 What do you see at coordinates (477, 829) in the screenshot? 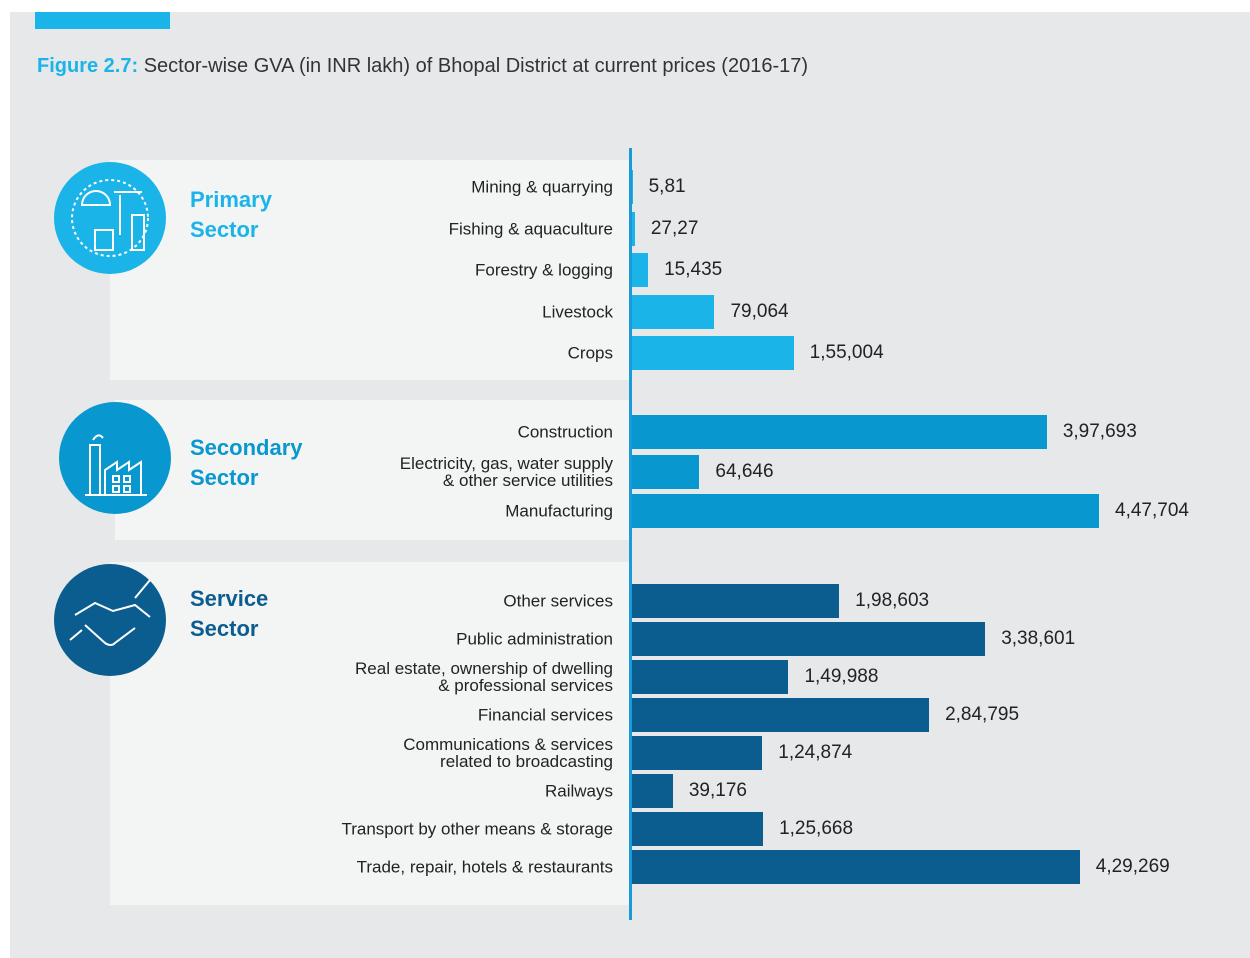
I see `category-label: Transport by other means & storage` at bounding box center [477, 829].